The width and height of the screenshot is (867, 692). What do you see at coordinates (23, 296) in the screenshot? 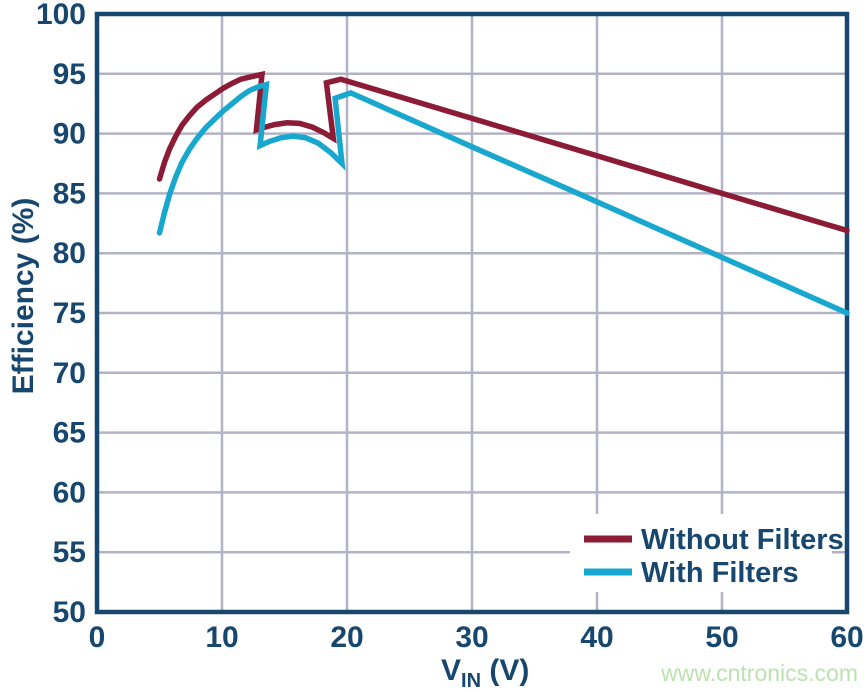
I see `y-axis-title: Efficiency (%)` at bounding box center [23, 296].